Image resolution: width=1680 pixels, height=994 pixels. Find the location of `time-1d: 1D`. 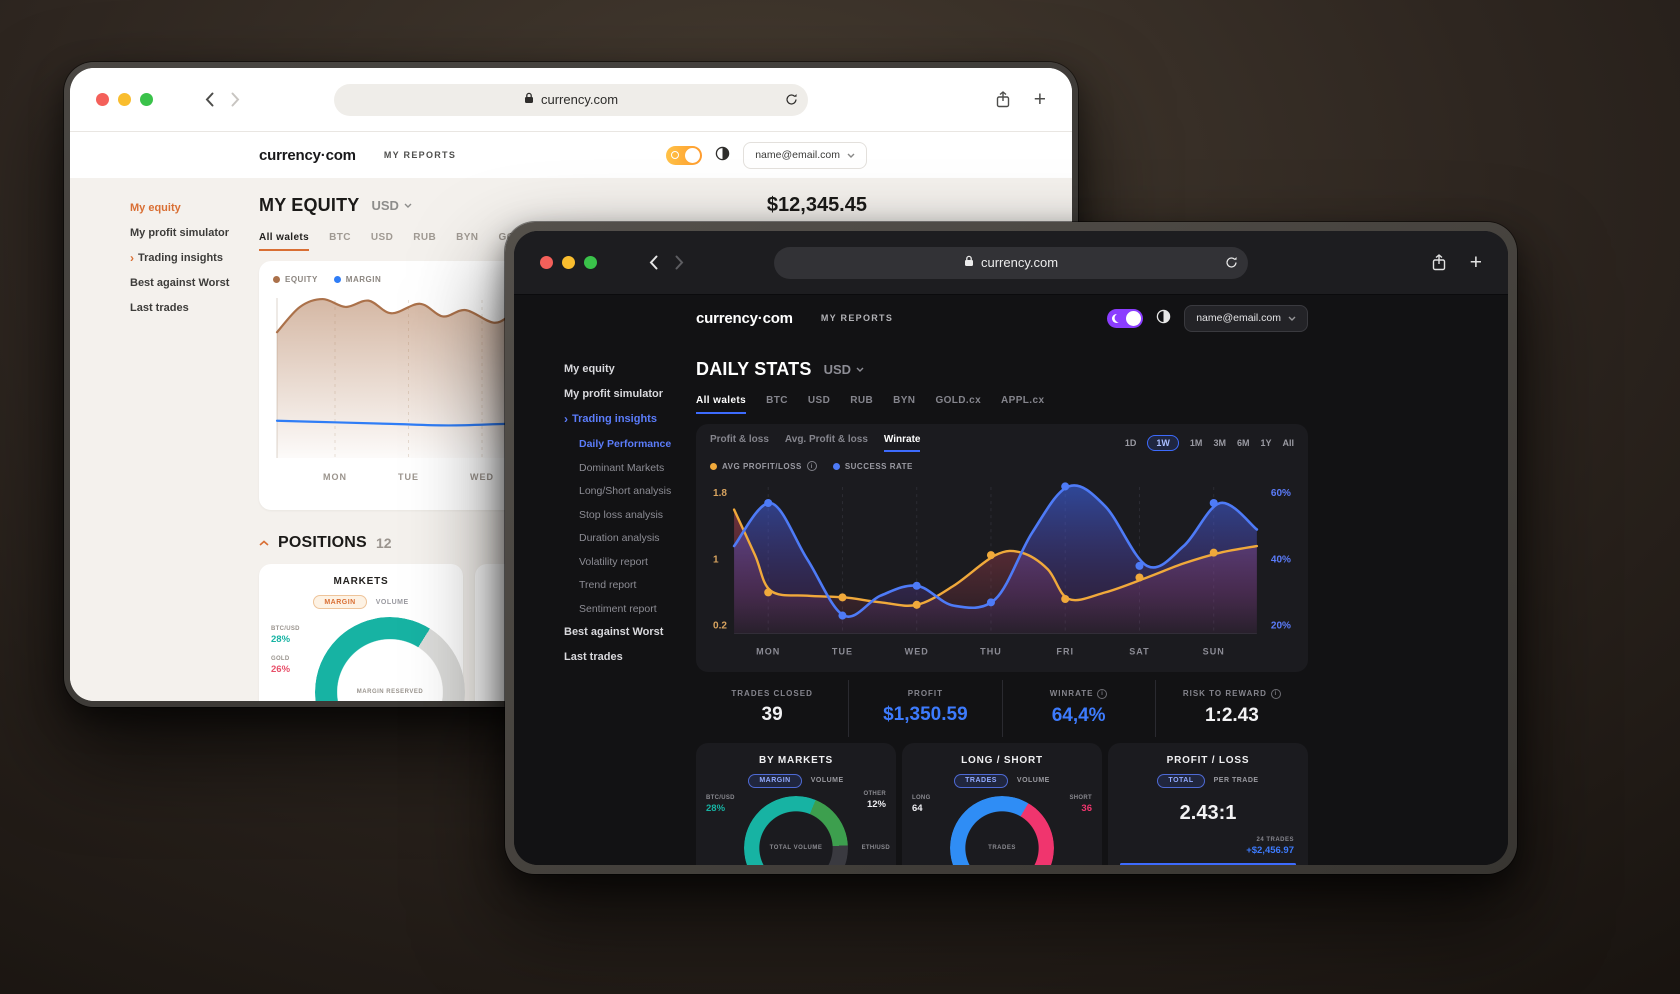

time-1d: 1D is located at coordinates (1130, 443).